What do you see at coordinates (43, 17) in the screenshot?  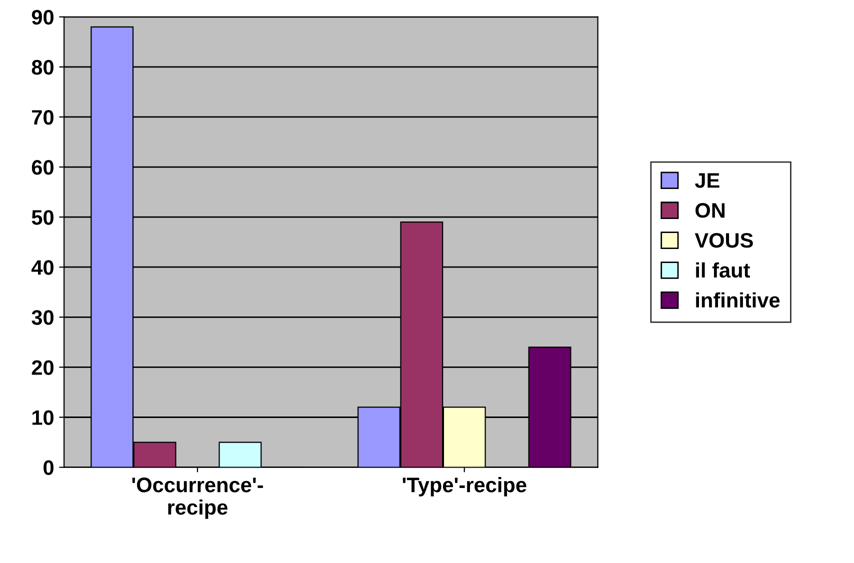 I see `y-tick-label: 90` at bounding box center [43, 17].